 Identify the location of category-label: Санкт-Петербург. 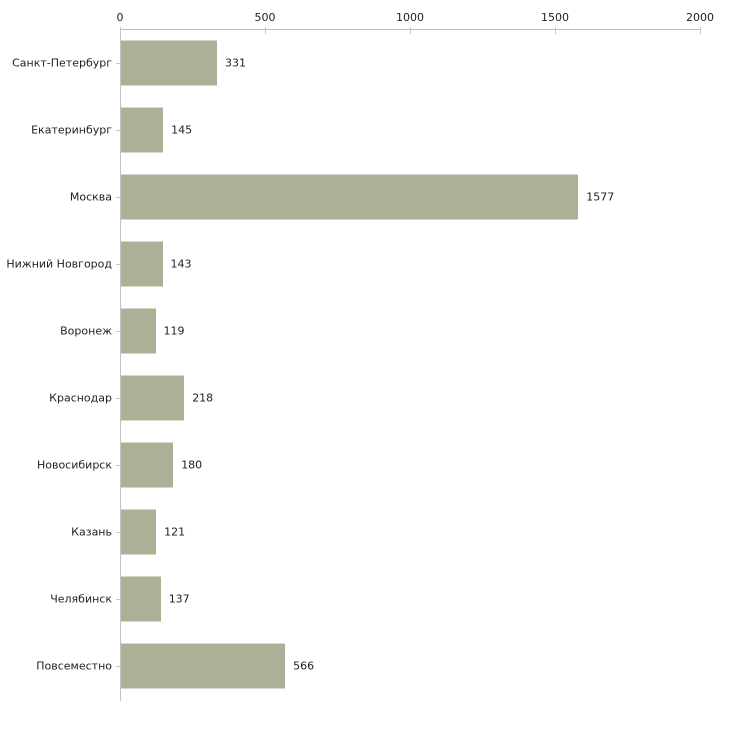
(62, 63).